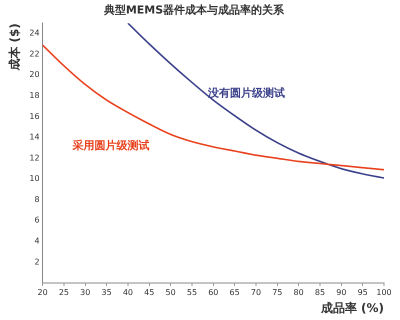  I want to click on series-label: 没有圆片级测试, so click(245, 93).